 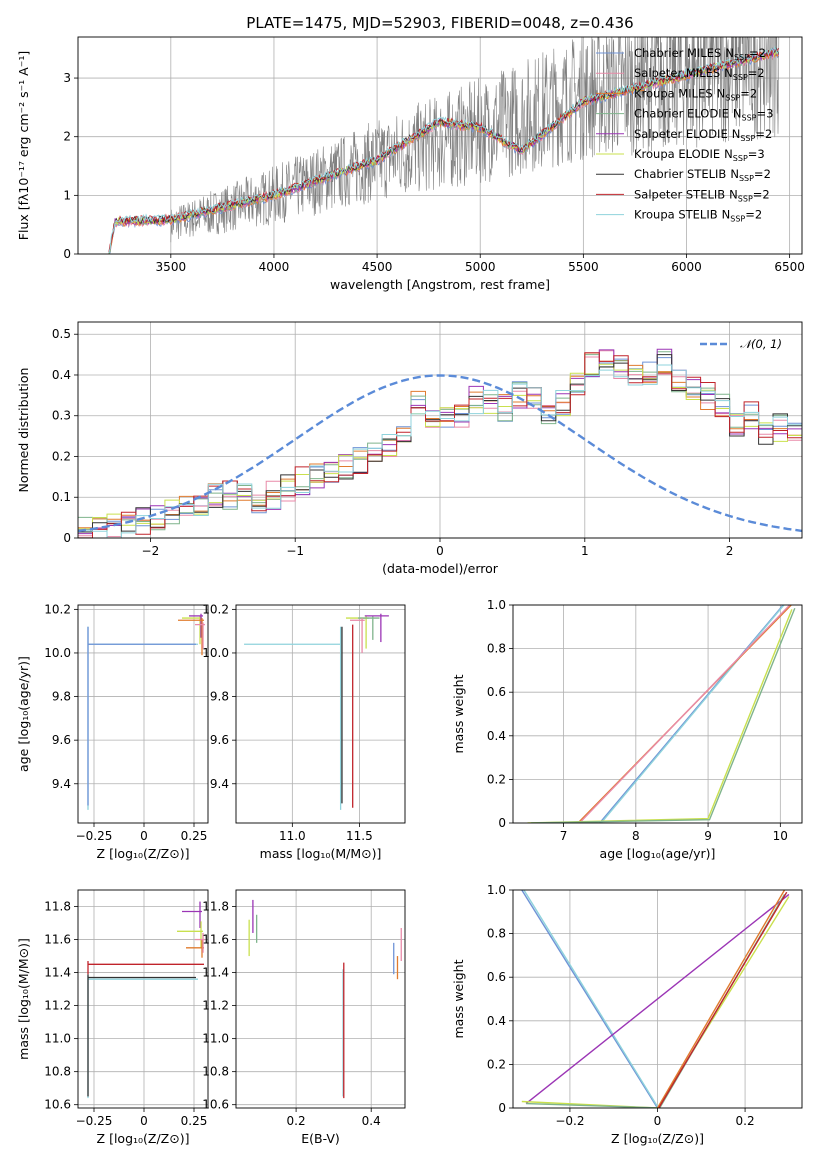 I want to click on y-axis-label: mass [log₁₀(M/M⊙)], so click(x=23, y=999).